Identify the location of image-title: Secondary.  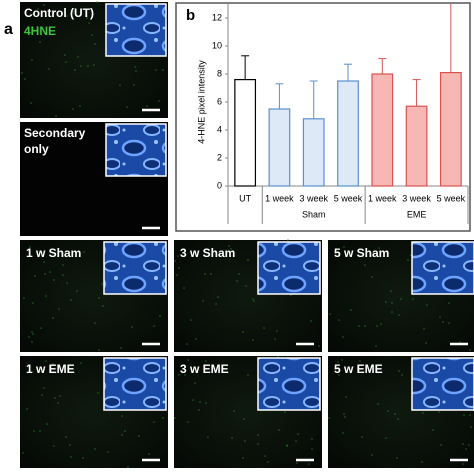
(55, 133).